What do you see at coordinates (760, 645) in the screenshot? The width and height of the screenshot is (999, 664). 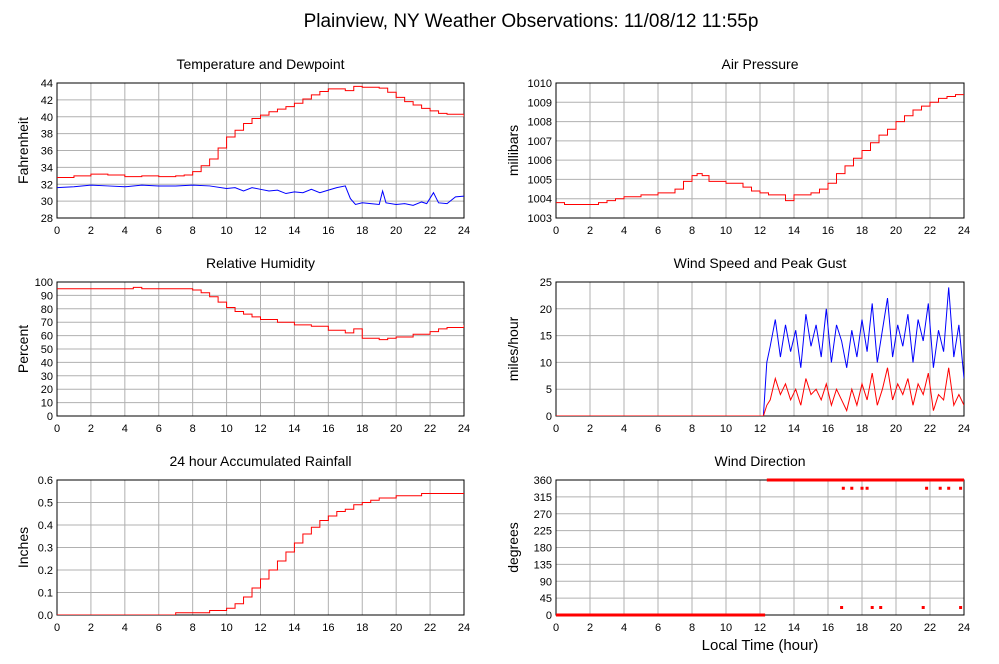 I see `x-axis-label: Local Time (hour)` at bounding box center [760, 645].